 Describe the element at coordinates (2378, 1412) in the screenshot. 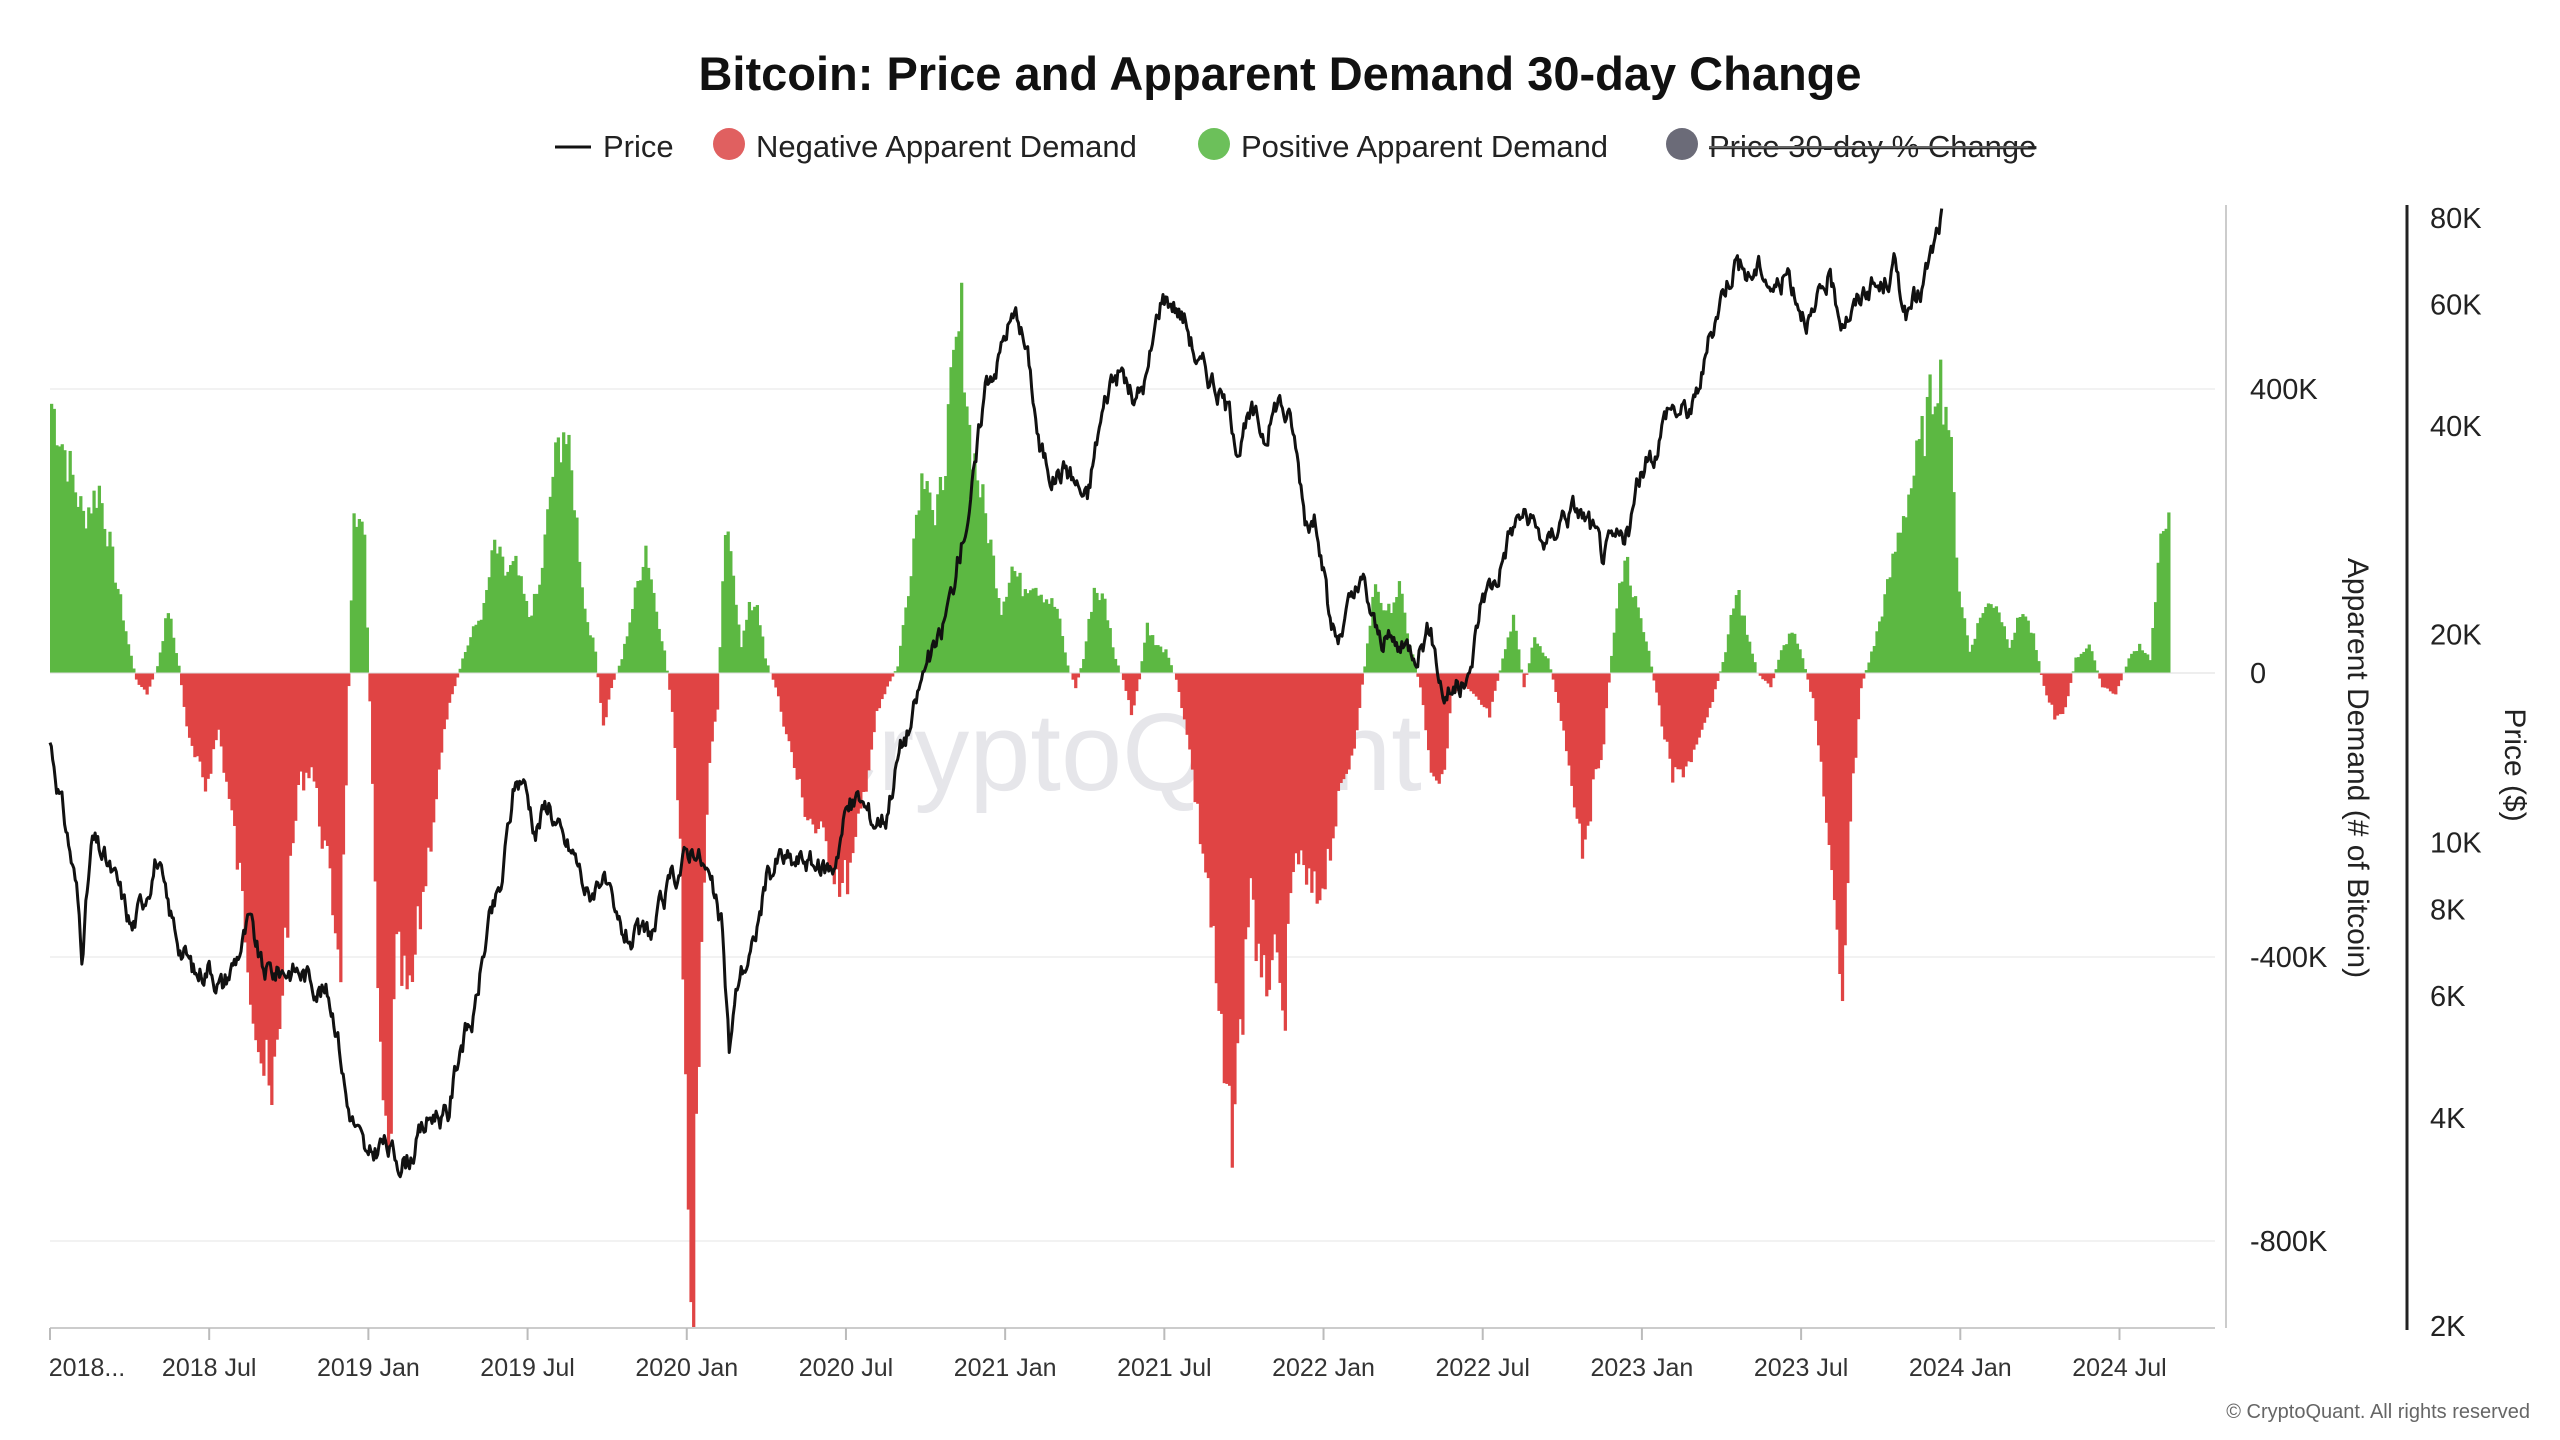

I see `copyright: © CryptoQuant. All rights reserved` at that location.